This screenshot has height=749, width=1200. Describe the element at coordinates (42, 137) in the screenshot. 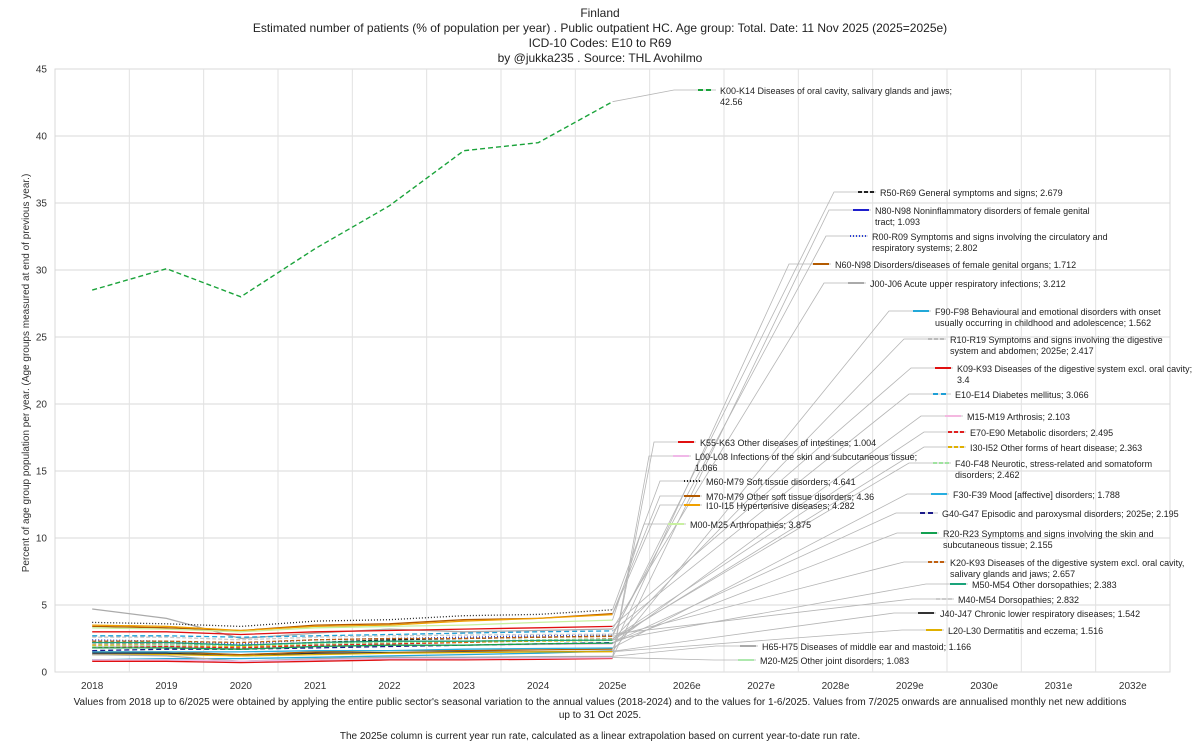

I see `y-tick-label: 40` at that location.